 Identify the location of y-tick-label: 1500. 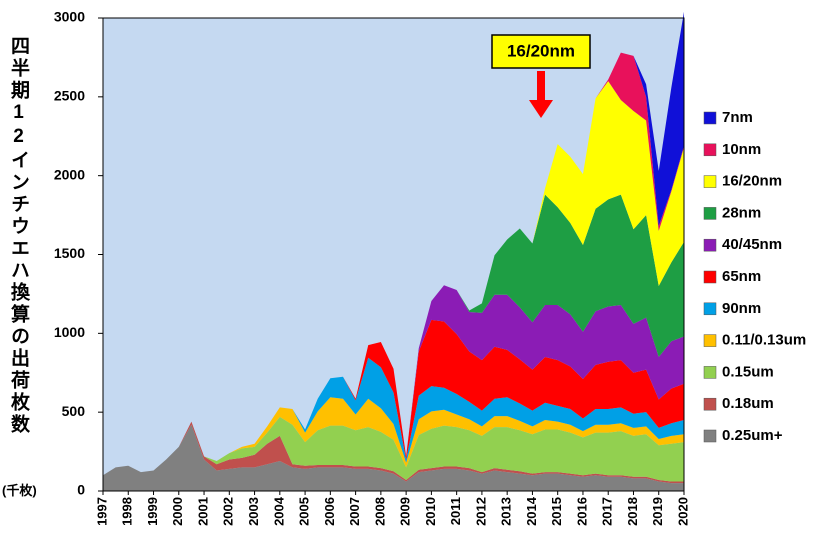
(69, 253).